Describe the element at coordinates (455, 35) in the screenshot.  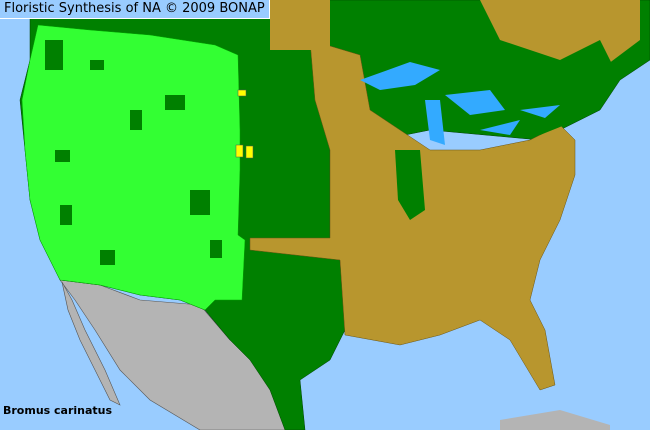
I see `region-olive-north` at that location.